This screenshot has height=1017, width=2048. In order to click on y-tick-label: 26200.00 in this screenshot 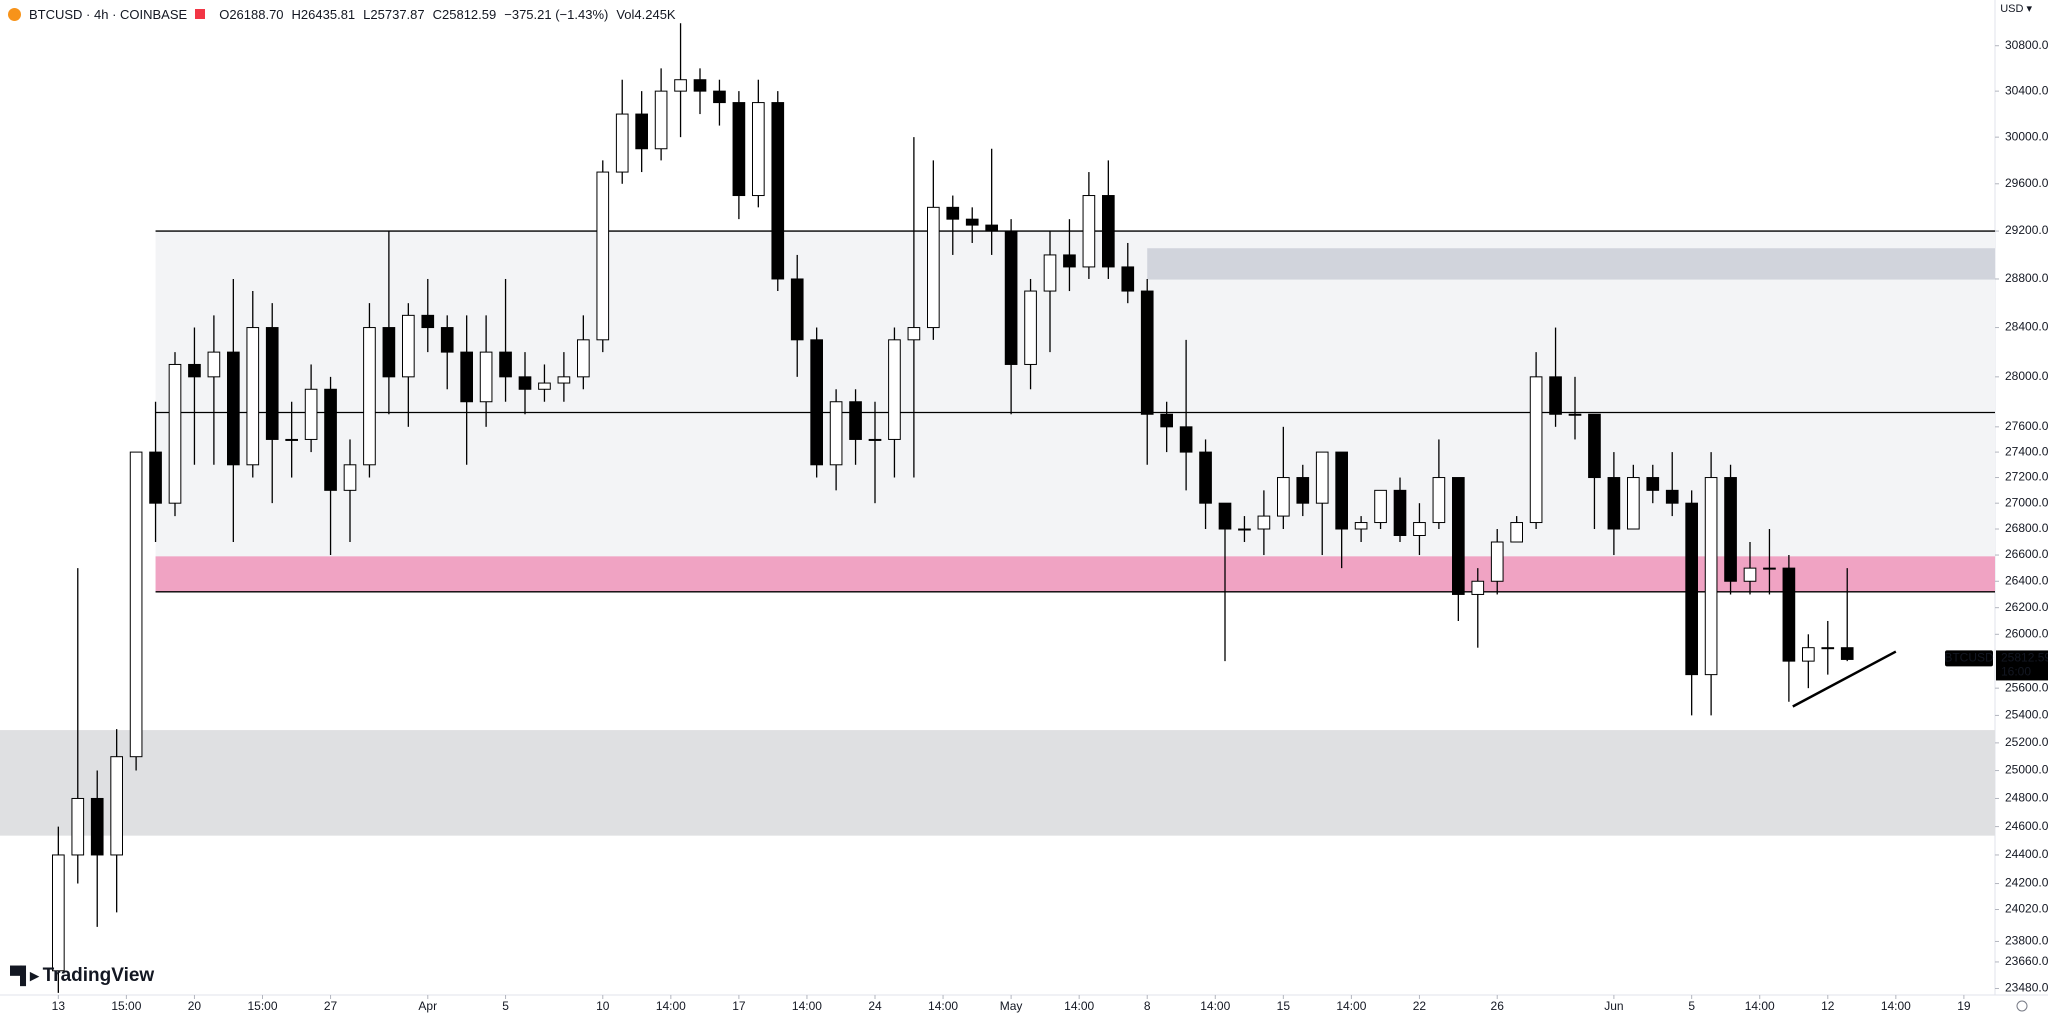, I will do `click(2026, 607)`.